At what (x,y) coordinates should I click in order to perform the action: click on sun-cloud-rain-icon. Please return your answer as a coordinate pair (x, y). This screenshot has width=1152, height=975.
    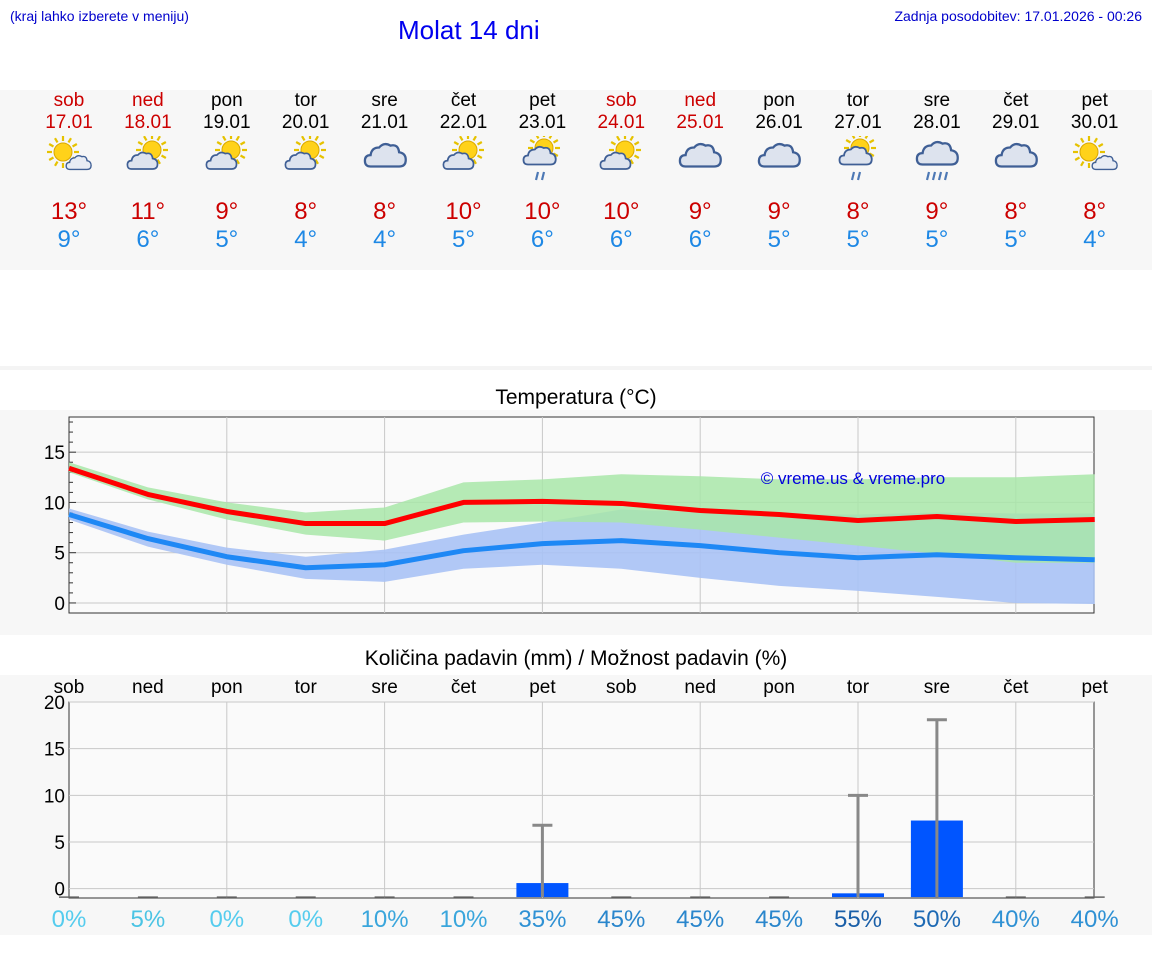
    Looking at the image, I should click on (858, 160).